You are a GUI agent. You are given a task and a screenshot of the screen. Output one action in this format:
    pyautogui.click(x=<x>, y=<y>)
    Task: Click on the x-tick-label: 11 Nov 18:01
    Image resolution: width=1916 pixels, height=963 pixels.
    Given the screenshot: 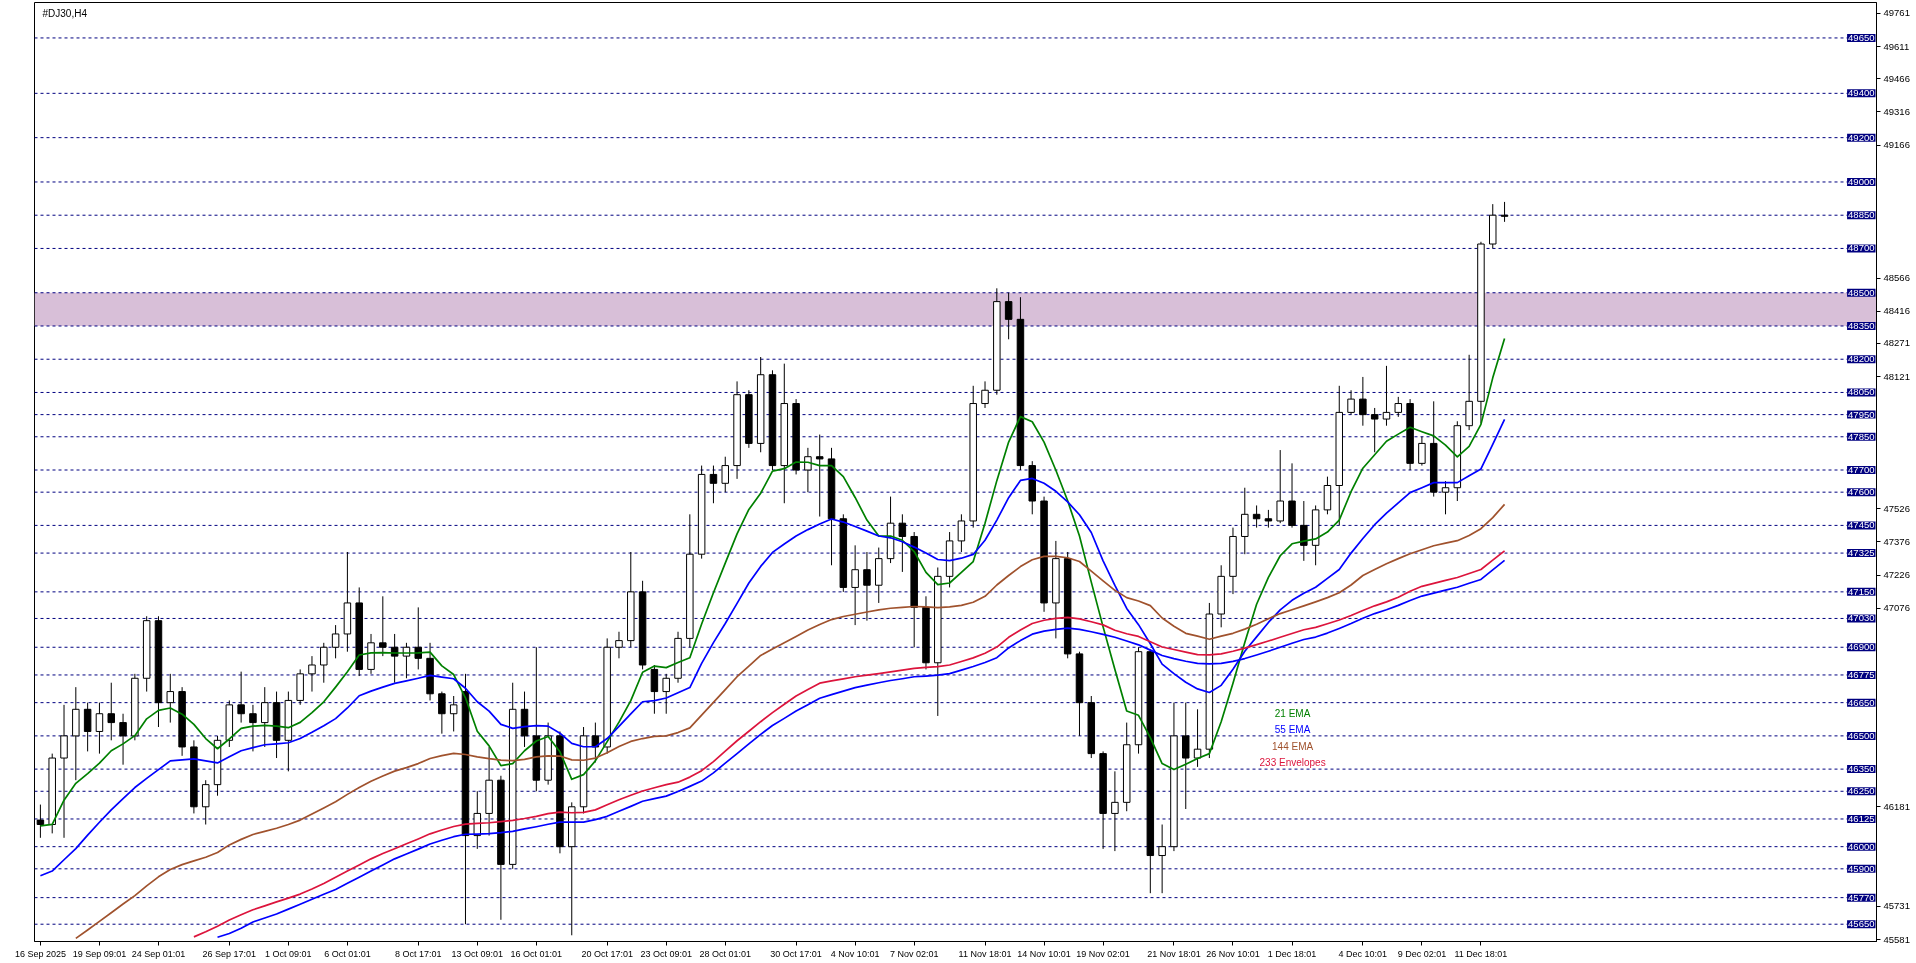 What is the action you would take?
    pyautogui.click(x=985, y=953)
    